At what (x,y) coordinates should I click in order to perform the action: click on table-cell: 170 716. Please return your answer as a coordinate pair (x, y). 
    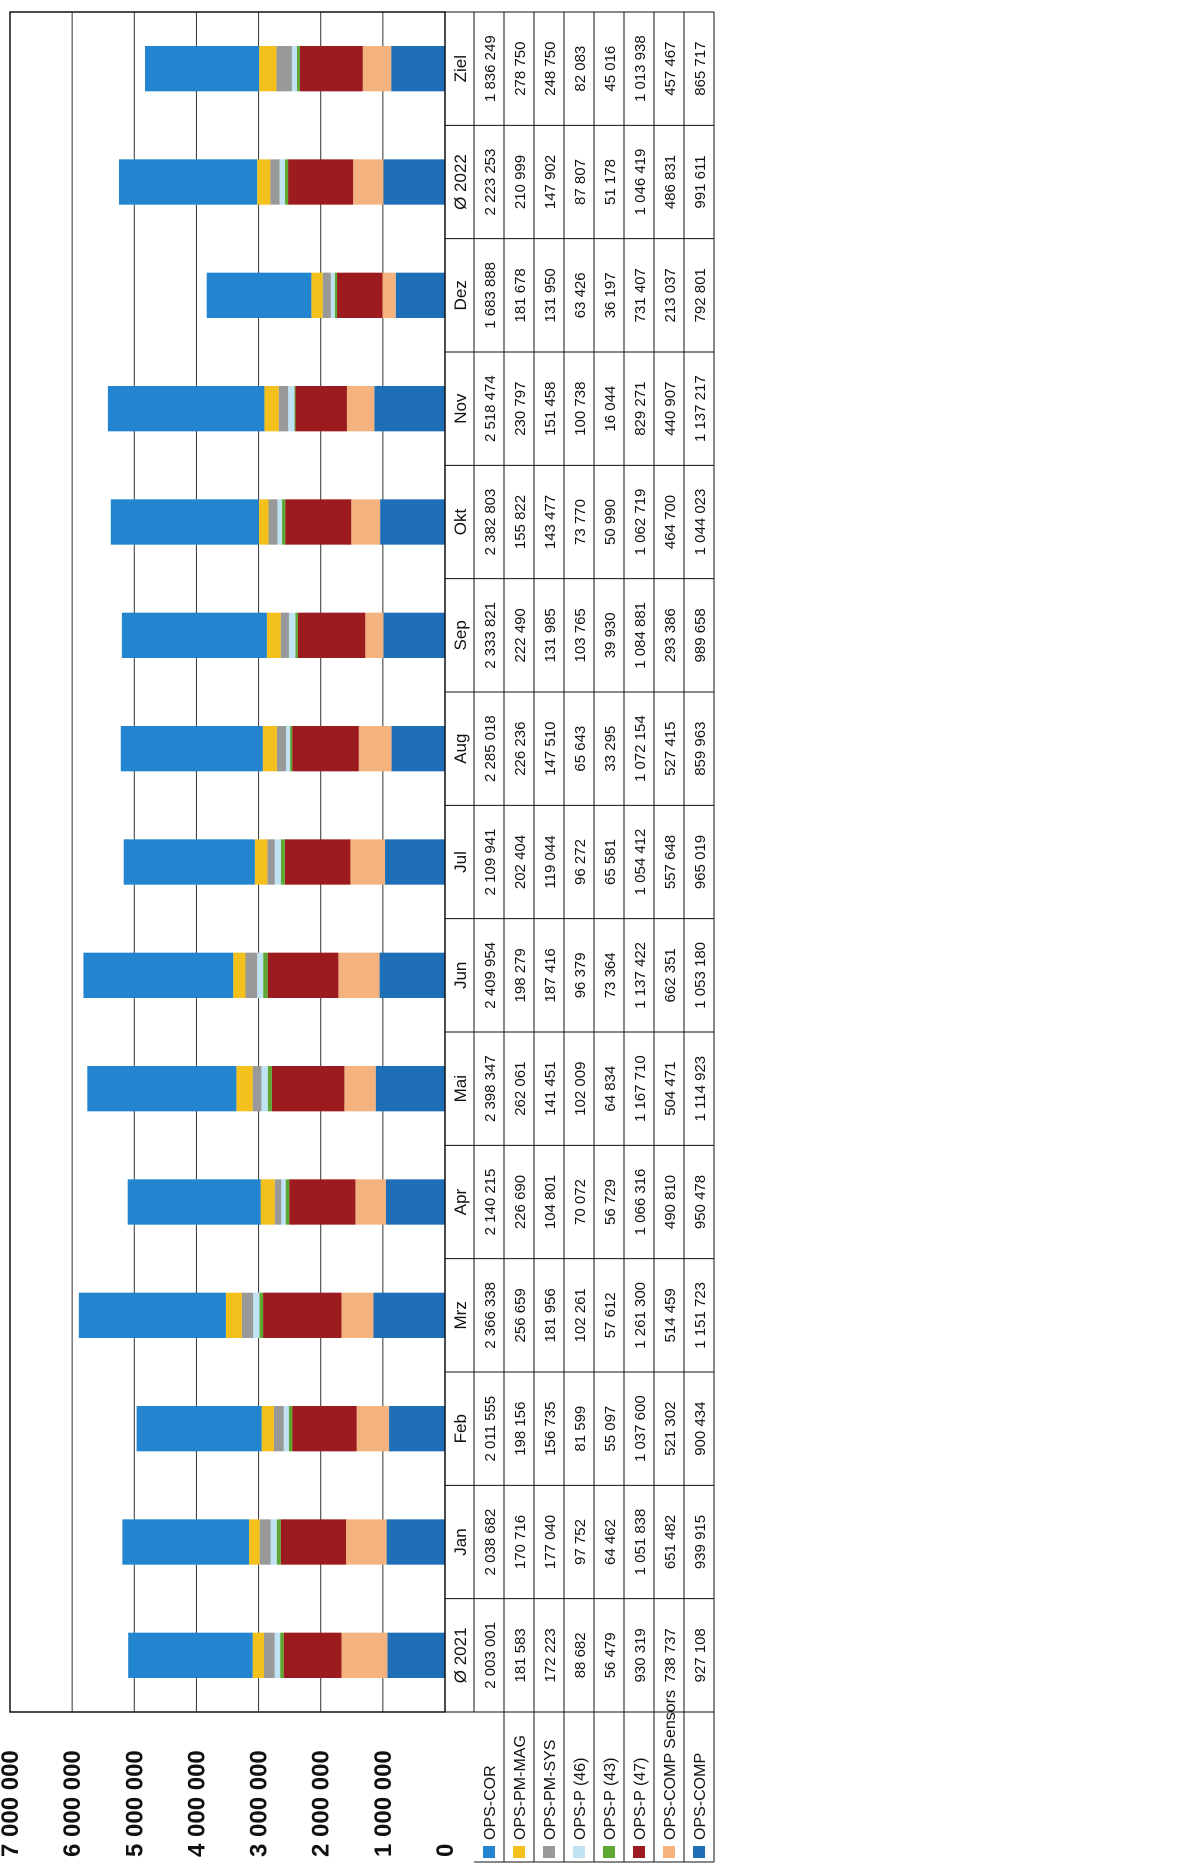
    Looking at the image, I should click on (520, 1542).